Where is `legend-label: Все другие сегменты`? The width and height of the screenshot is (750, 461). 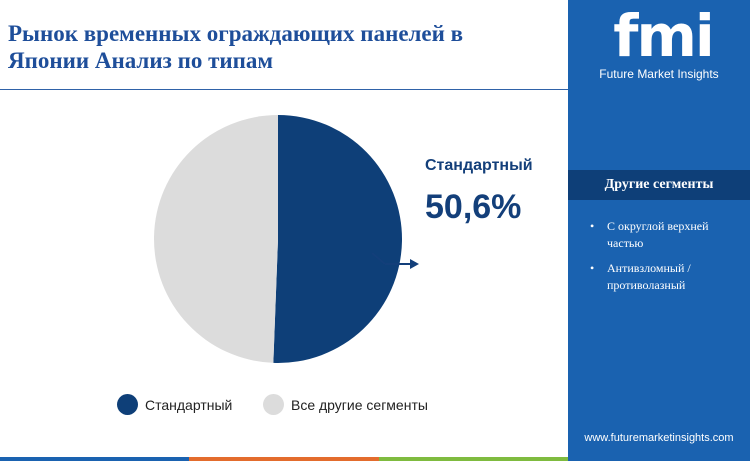
legend-label: Все другие сегменты is located at coordinates (359, 404).